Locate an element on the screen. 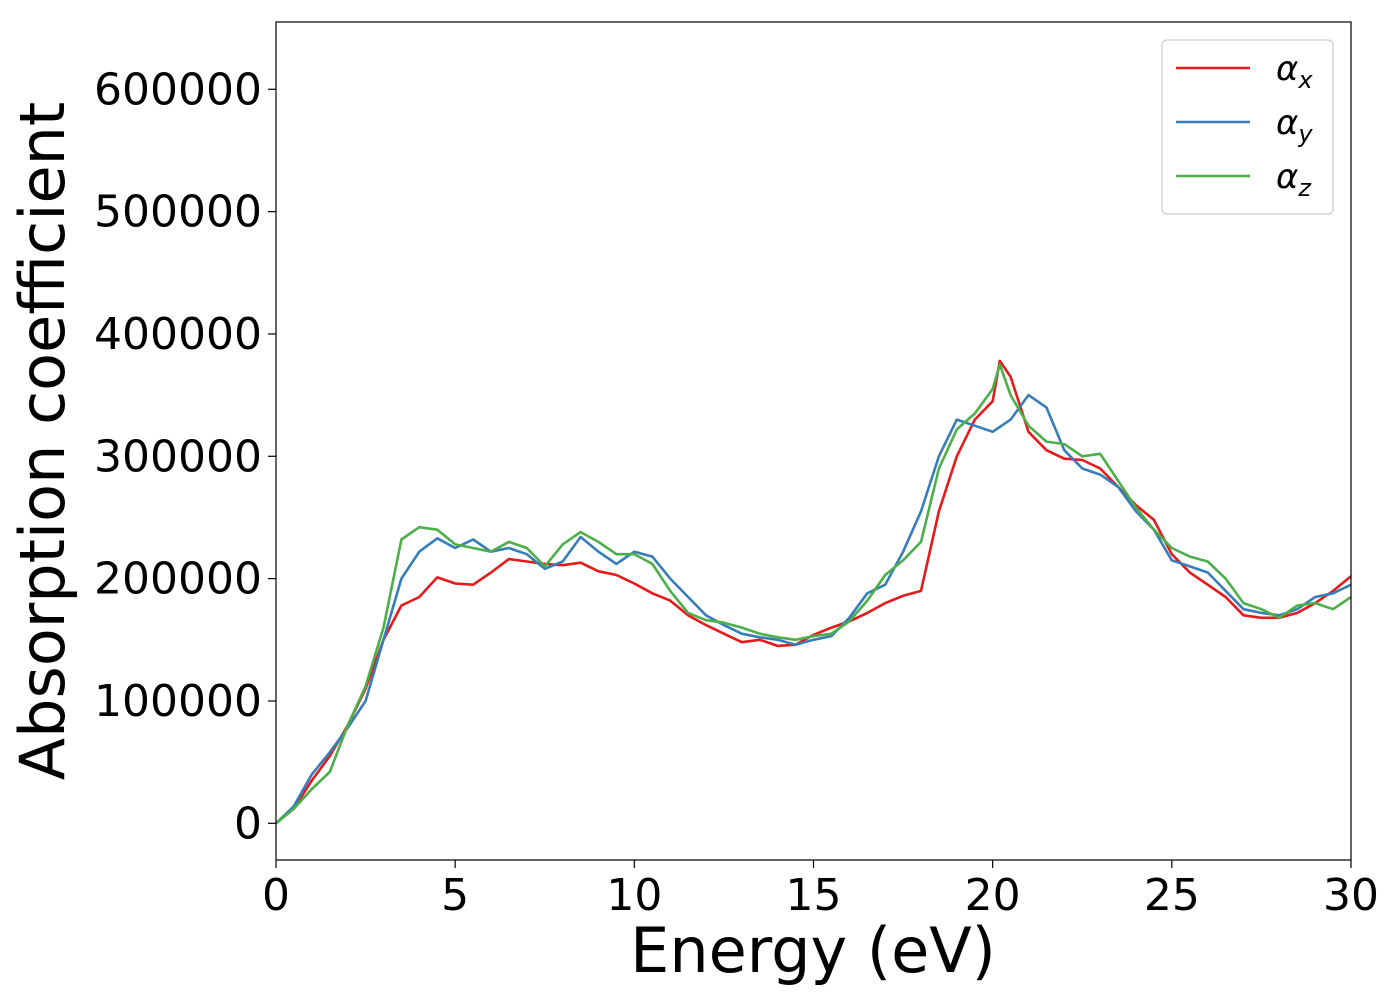 This screenshot has width=1400, height=1000. y-axis-label: Absorption coefficient is located at coordinates (42, 441).